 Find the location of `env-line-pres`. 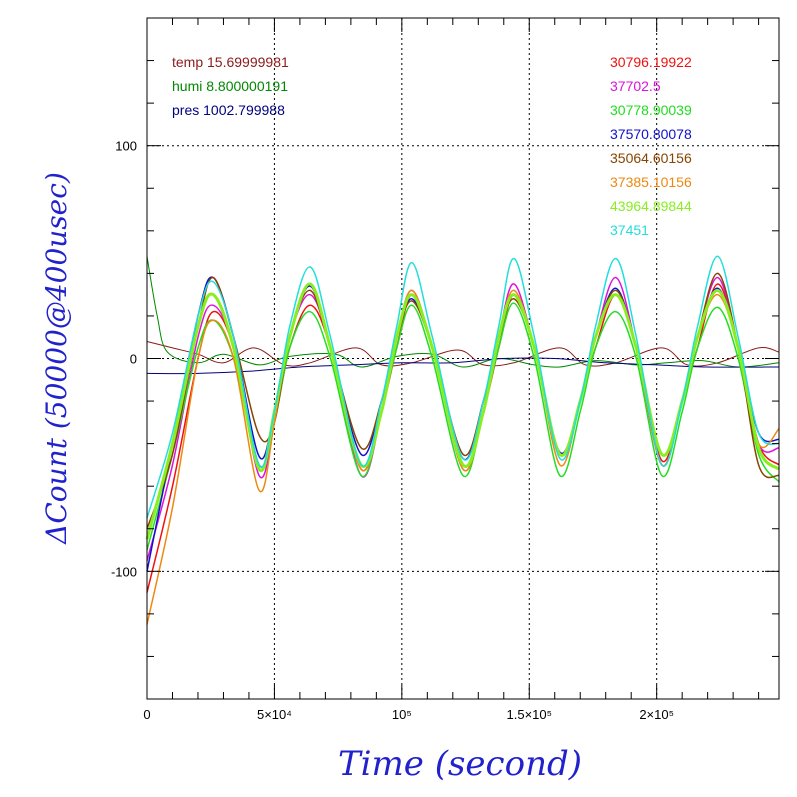

env-line-pres is located at coordinates (463, 366).